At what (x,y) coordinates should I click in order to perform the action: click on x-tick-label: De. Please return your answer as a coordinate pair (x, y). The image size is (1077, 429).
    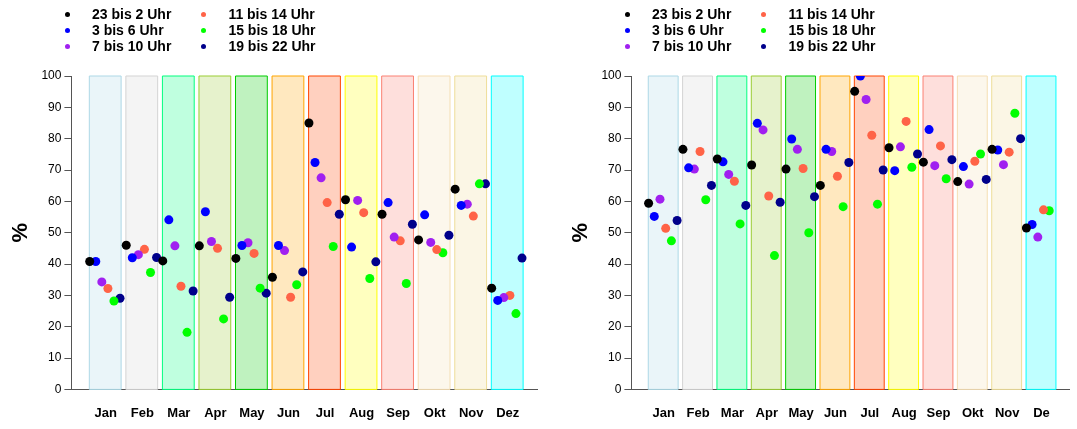
    Looking at the image, I should click on (1041, 412).